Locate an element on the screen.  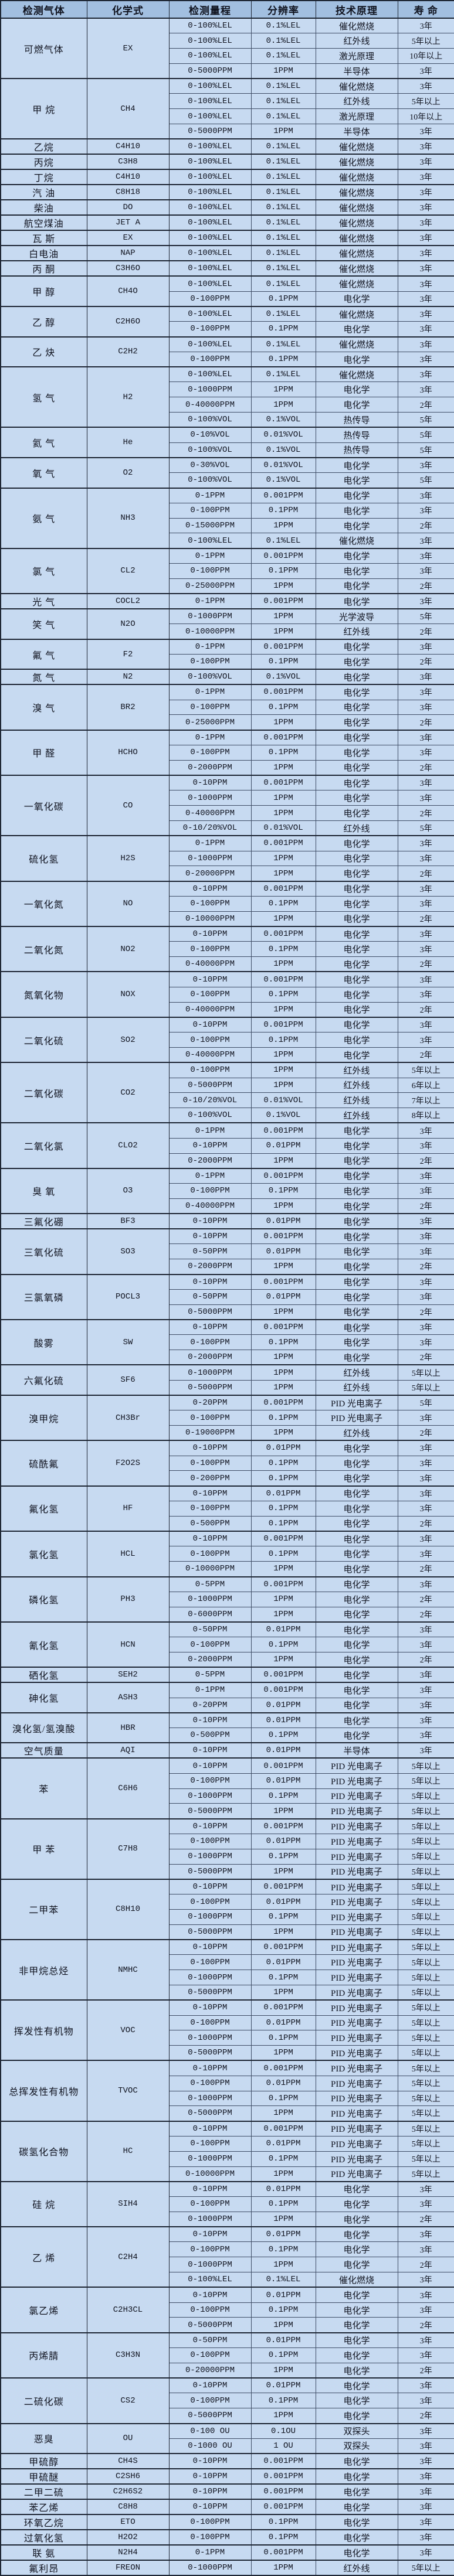
formula-cell: CLO2 is located at coordinates (128, 1145).